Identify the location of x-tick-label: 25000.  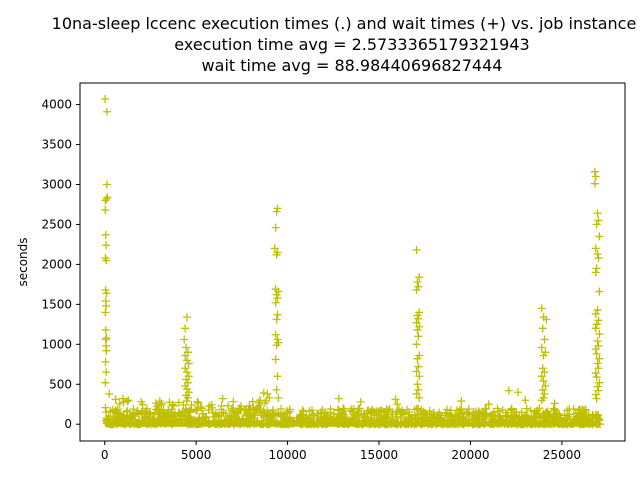
(562, 455).